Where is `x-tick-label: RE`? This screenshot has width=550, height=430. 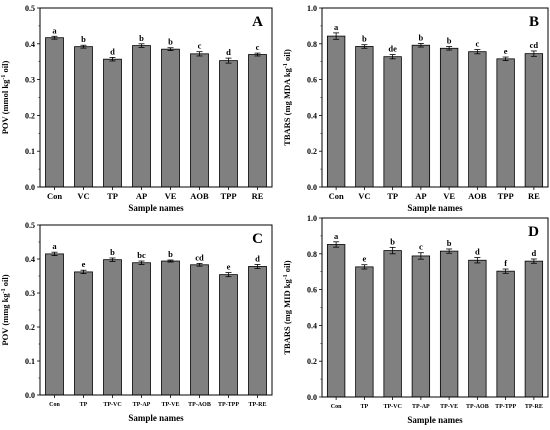
x-tick-label: RE is located at coordinates (534, 196).